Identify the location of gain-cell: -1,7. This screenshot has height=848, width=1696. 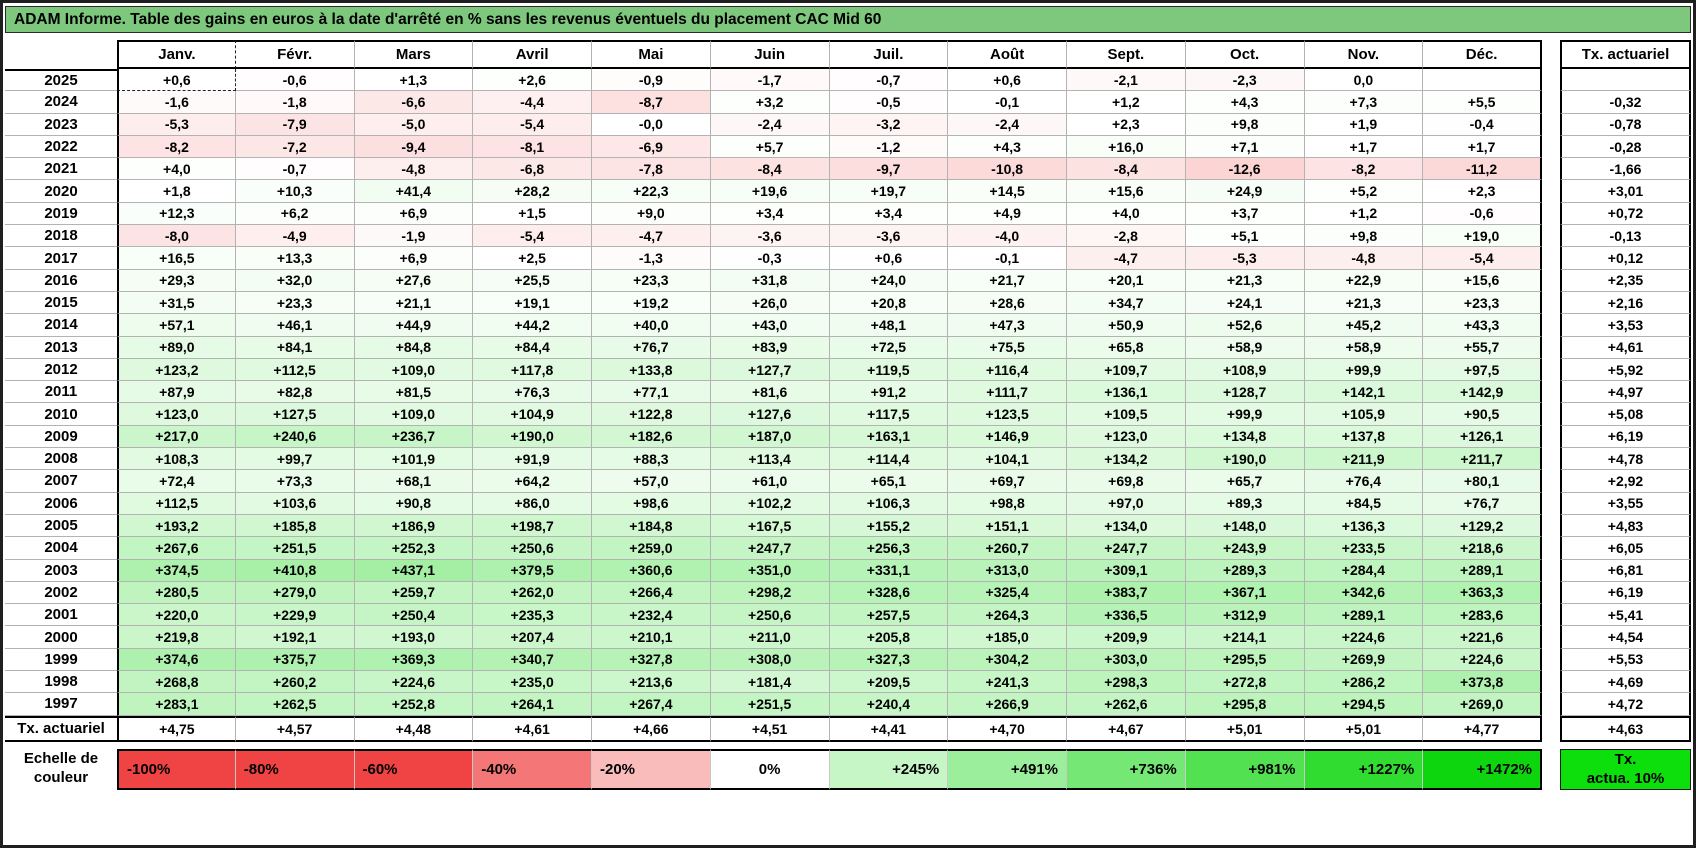
(770, 80).